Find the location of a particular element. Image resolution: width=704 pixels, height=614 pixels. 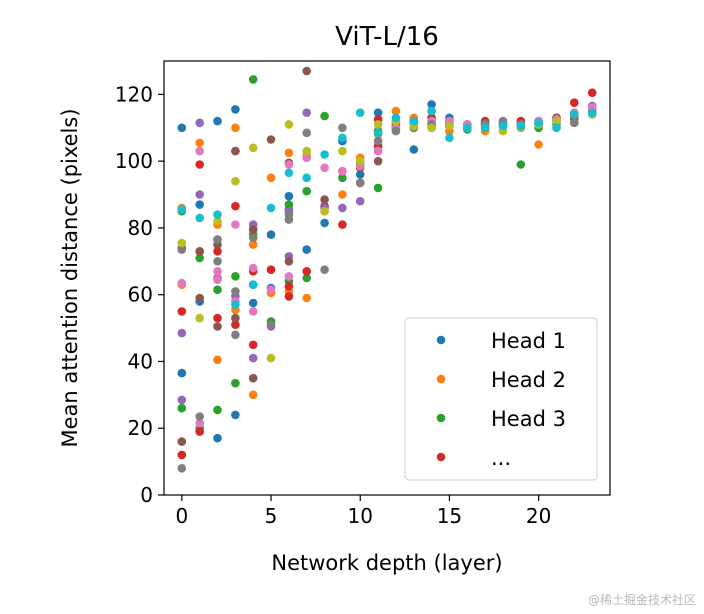

x-tick-label: 10 is located at coordinates (360, 516).